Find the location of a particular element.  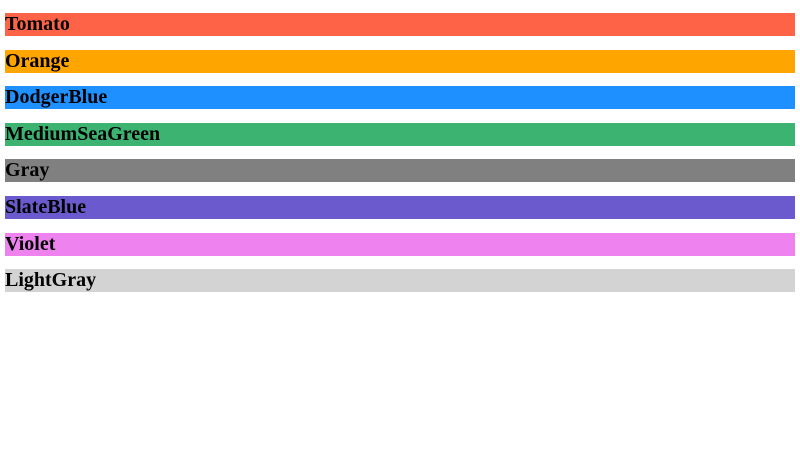

heading-mediumseagreen: MediumSeaGreen is located at coordinates (400, 134).